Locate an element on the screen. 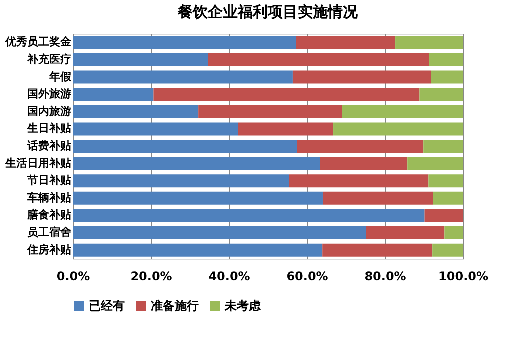  y-tick-label: 优秀员工奖金 is located at coordinates (38, 42).